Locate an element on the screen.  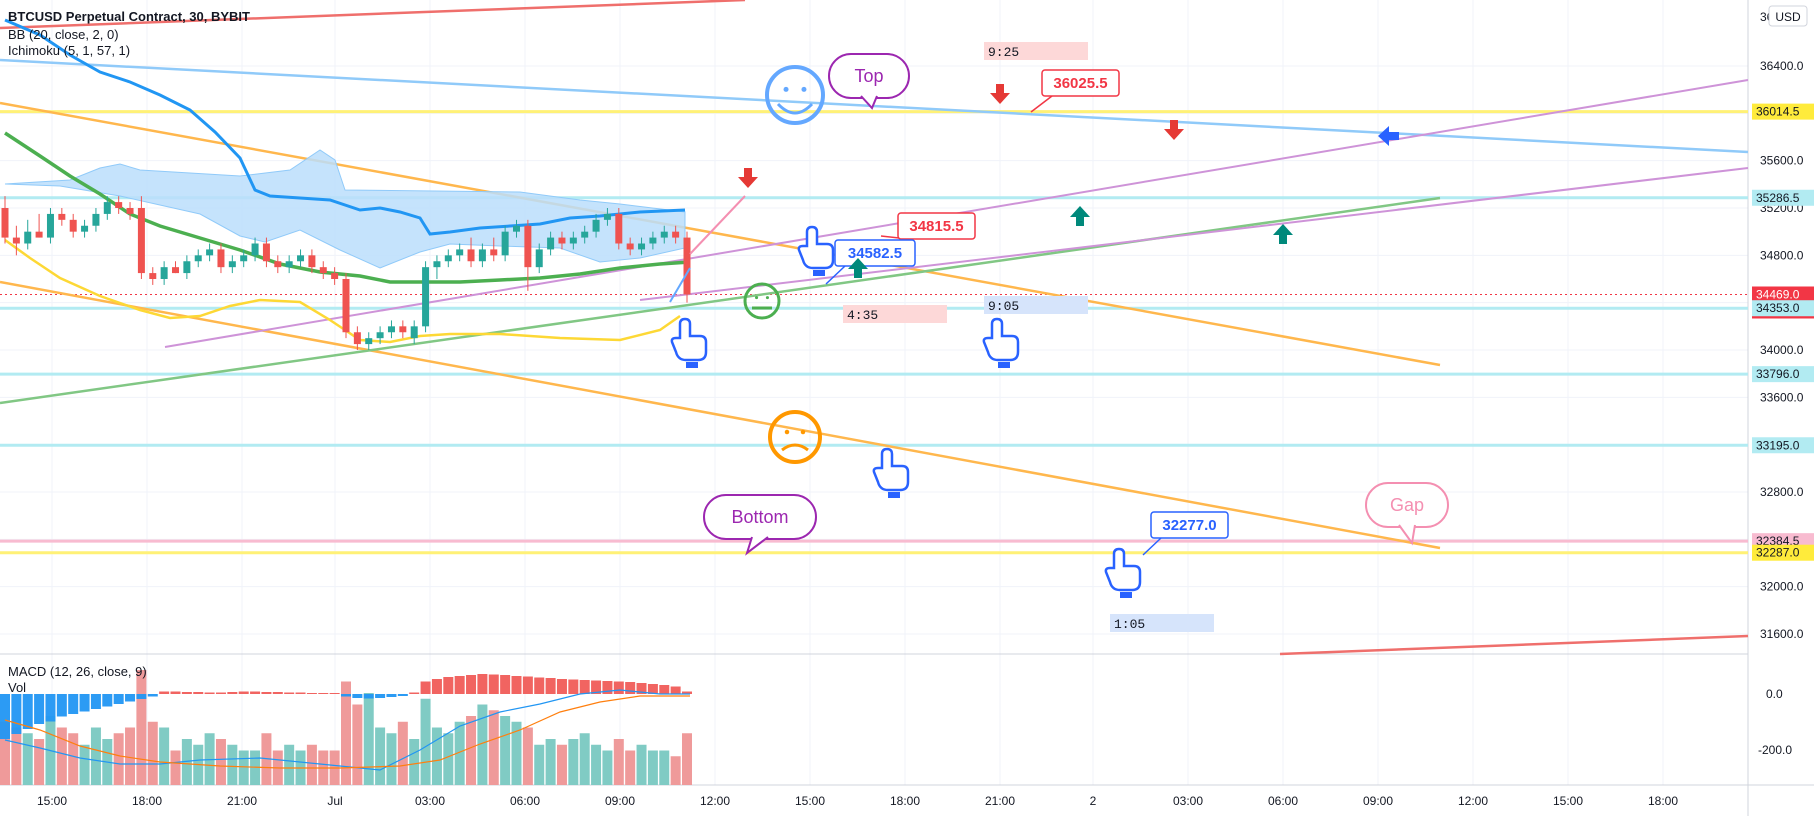
time-tick-label: 15:00 is located at coordinates (1568, 801).